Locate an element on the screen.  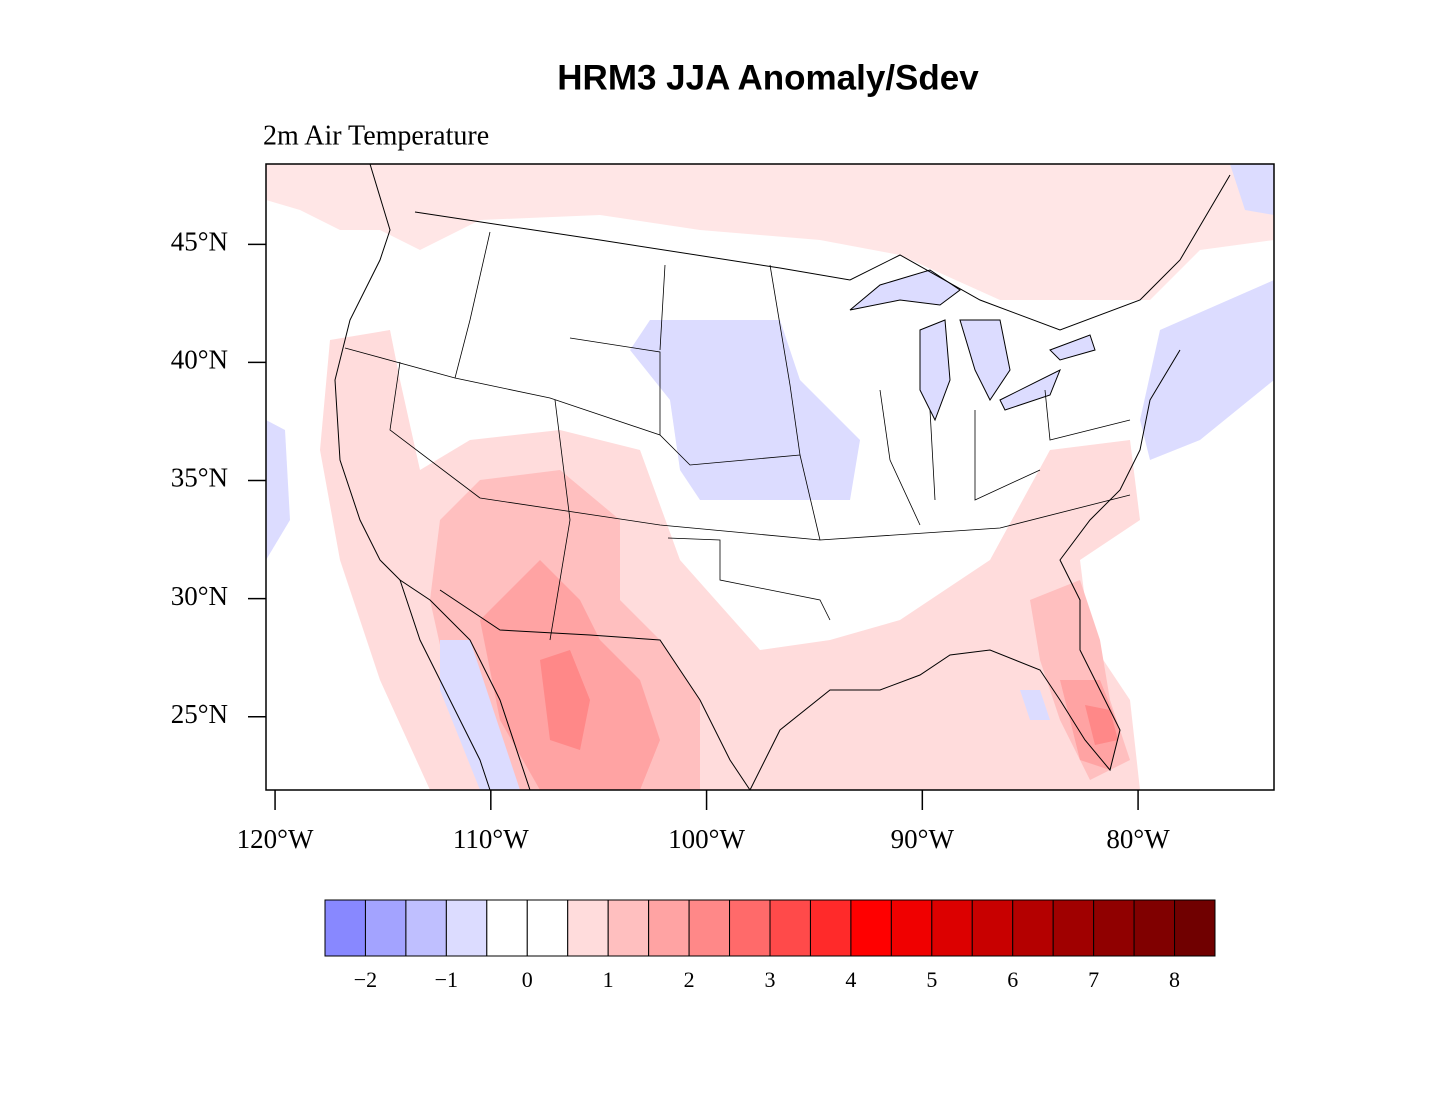
x-tick-label: 90°W is located at coordinates (923, 839).